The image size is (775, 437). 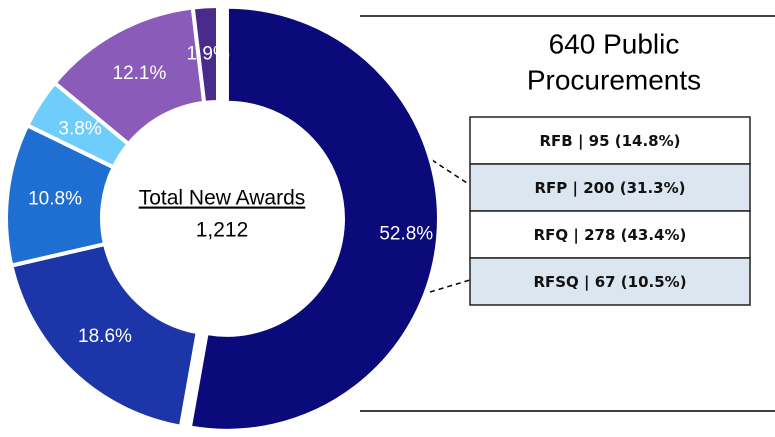 I want to click on segment-label: 3.8%, so click(x=79, y=128).